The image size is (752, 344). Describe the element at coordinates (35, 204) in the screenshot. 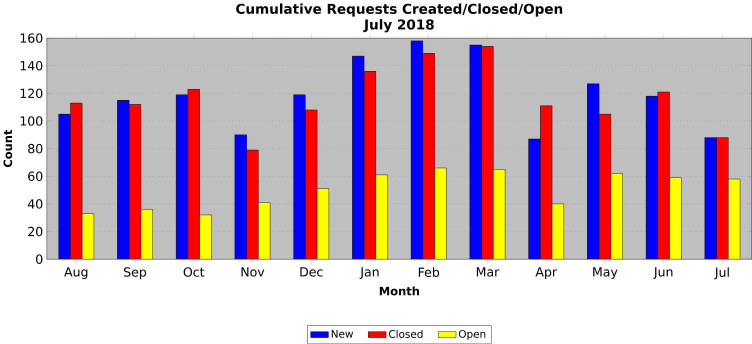

I see `y-tick-label: 40` at that location.